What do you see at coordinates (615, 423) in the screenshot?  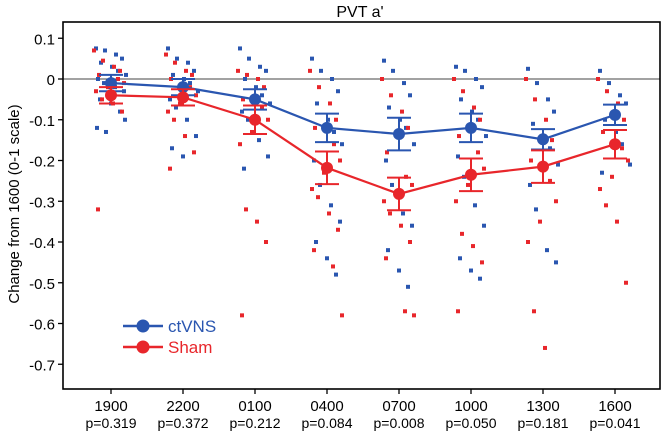 I see `p-value-label: p=0.041` at bounding box center [615, 423].